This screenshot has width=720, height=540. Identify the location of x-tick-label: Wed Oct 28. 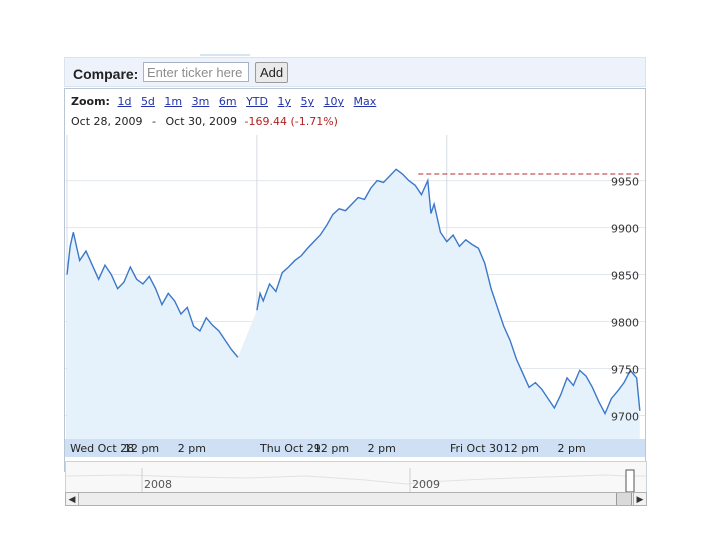
(102, 448).